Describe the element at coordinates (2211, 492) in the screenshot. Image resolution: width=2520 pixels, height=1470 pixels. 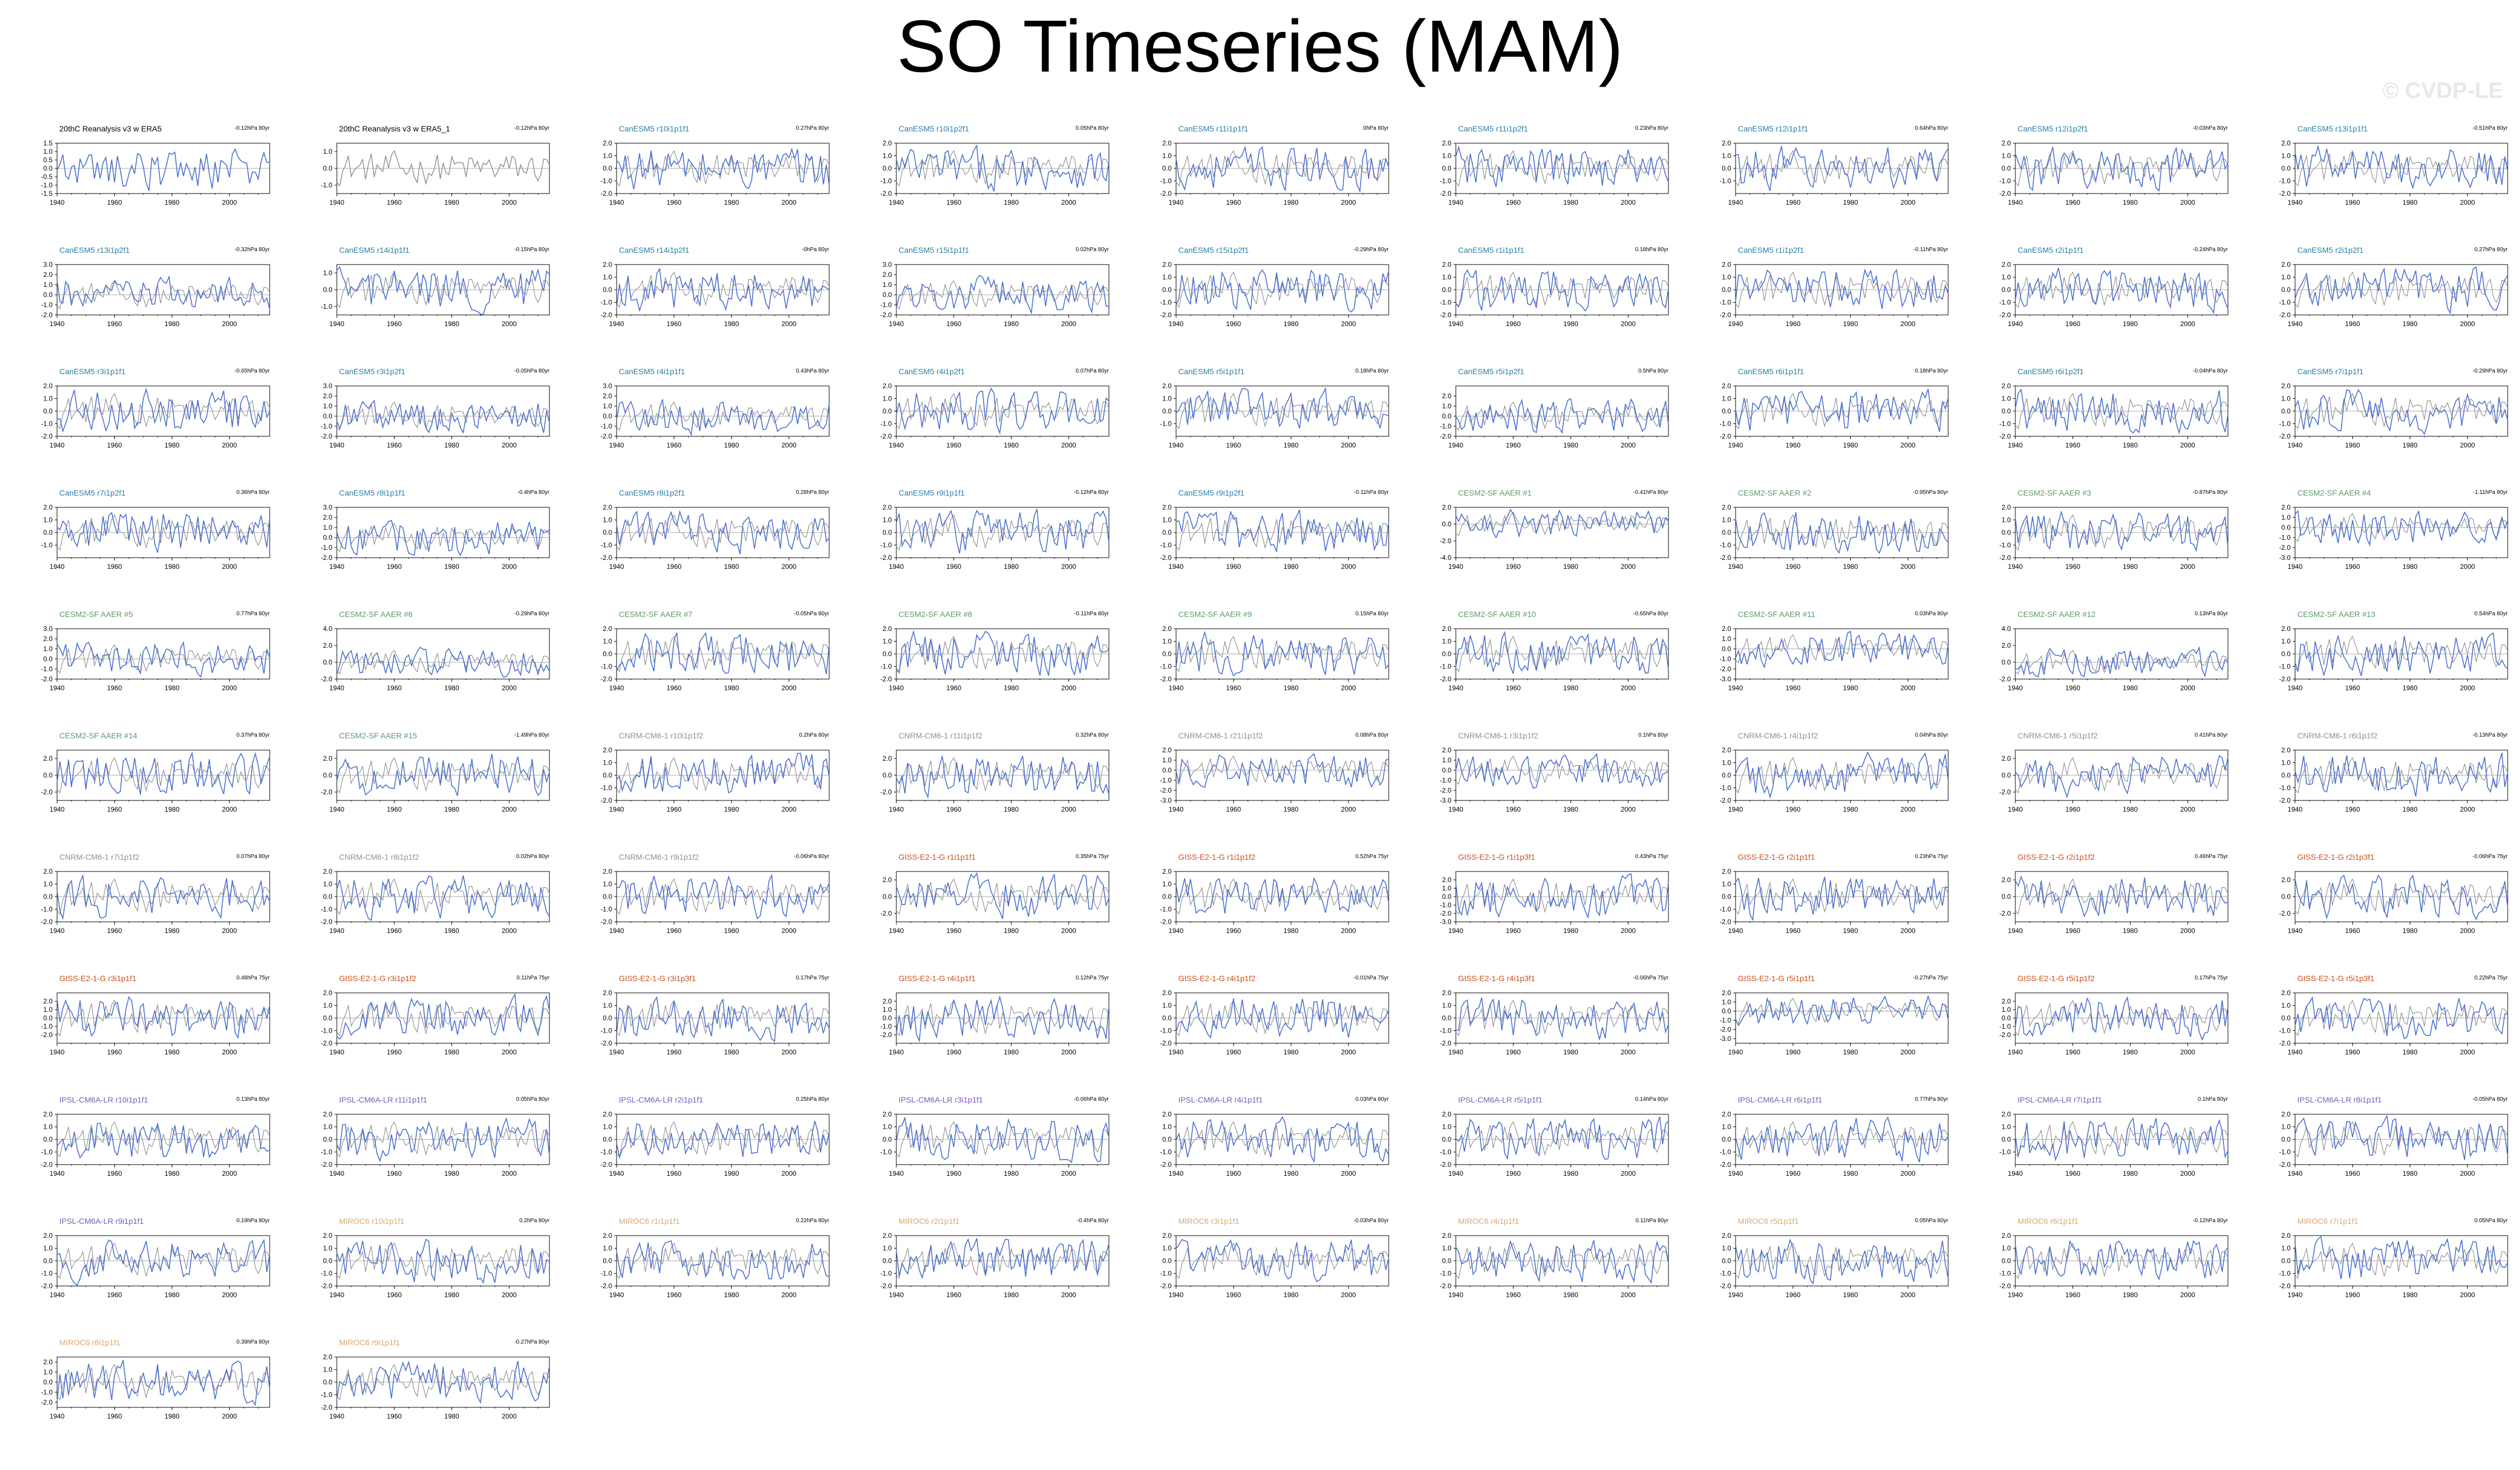
I see `panel-trend-label: -0.87hPa 80yr` at that location.